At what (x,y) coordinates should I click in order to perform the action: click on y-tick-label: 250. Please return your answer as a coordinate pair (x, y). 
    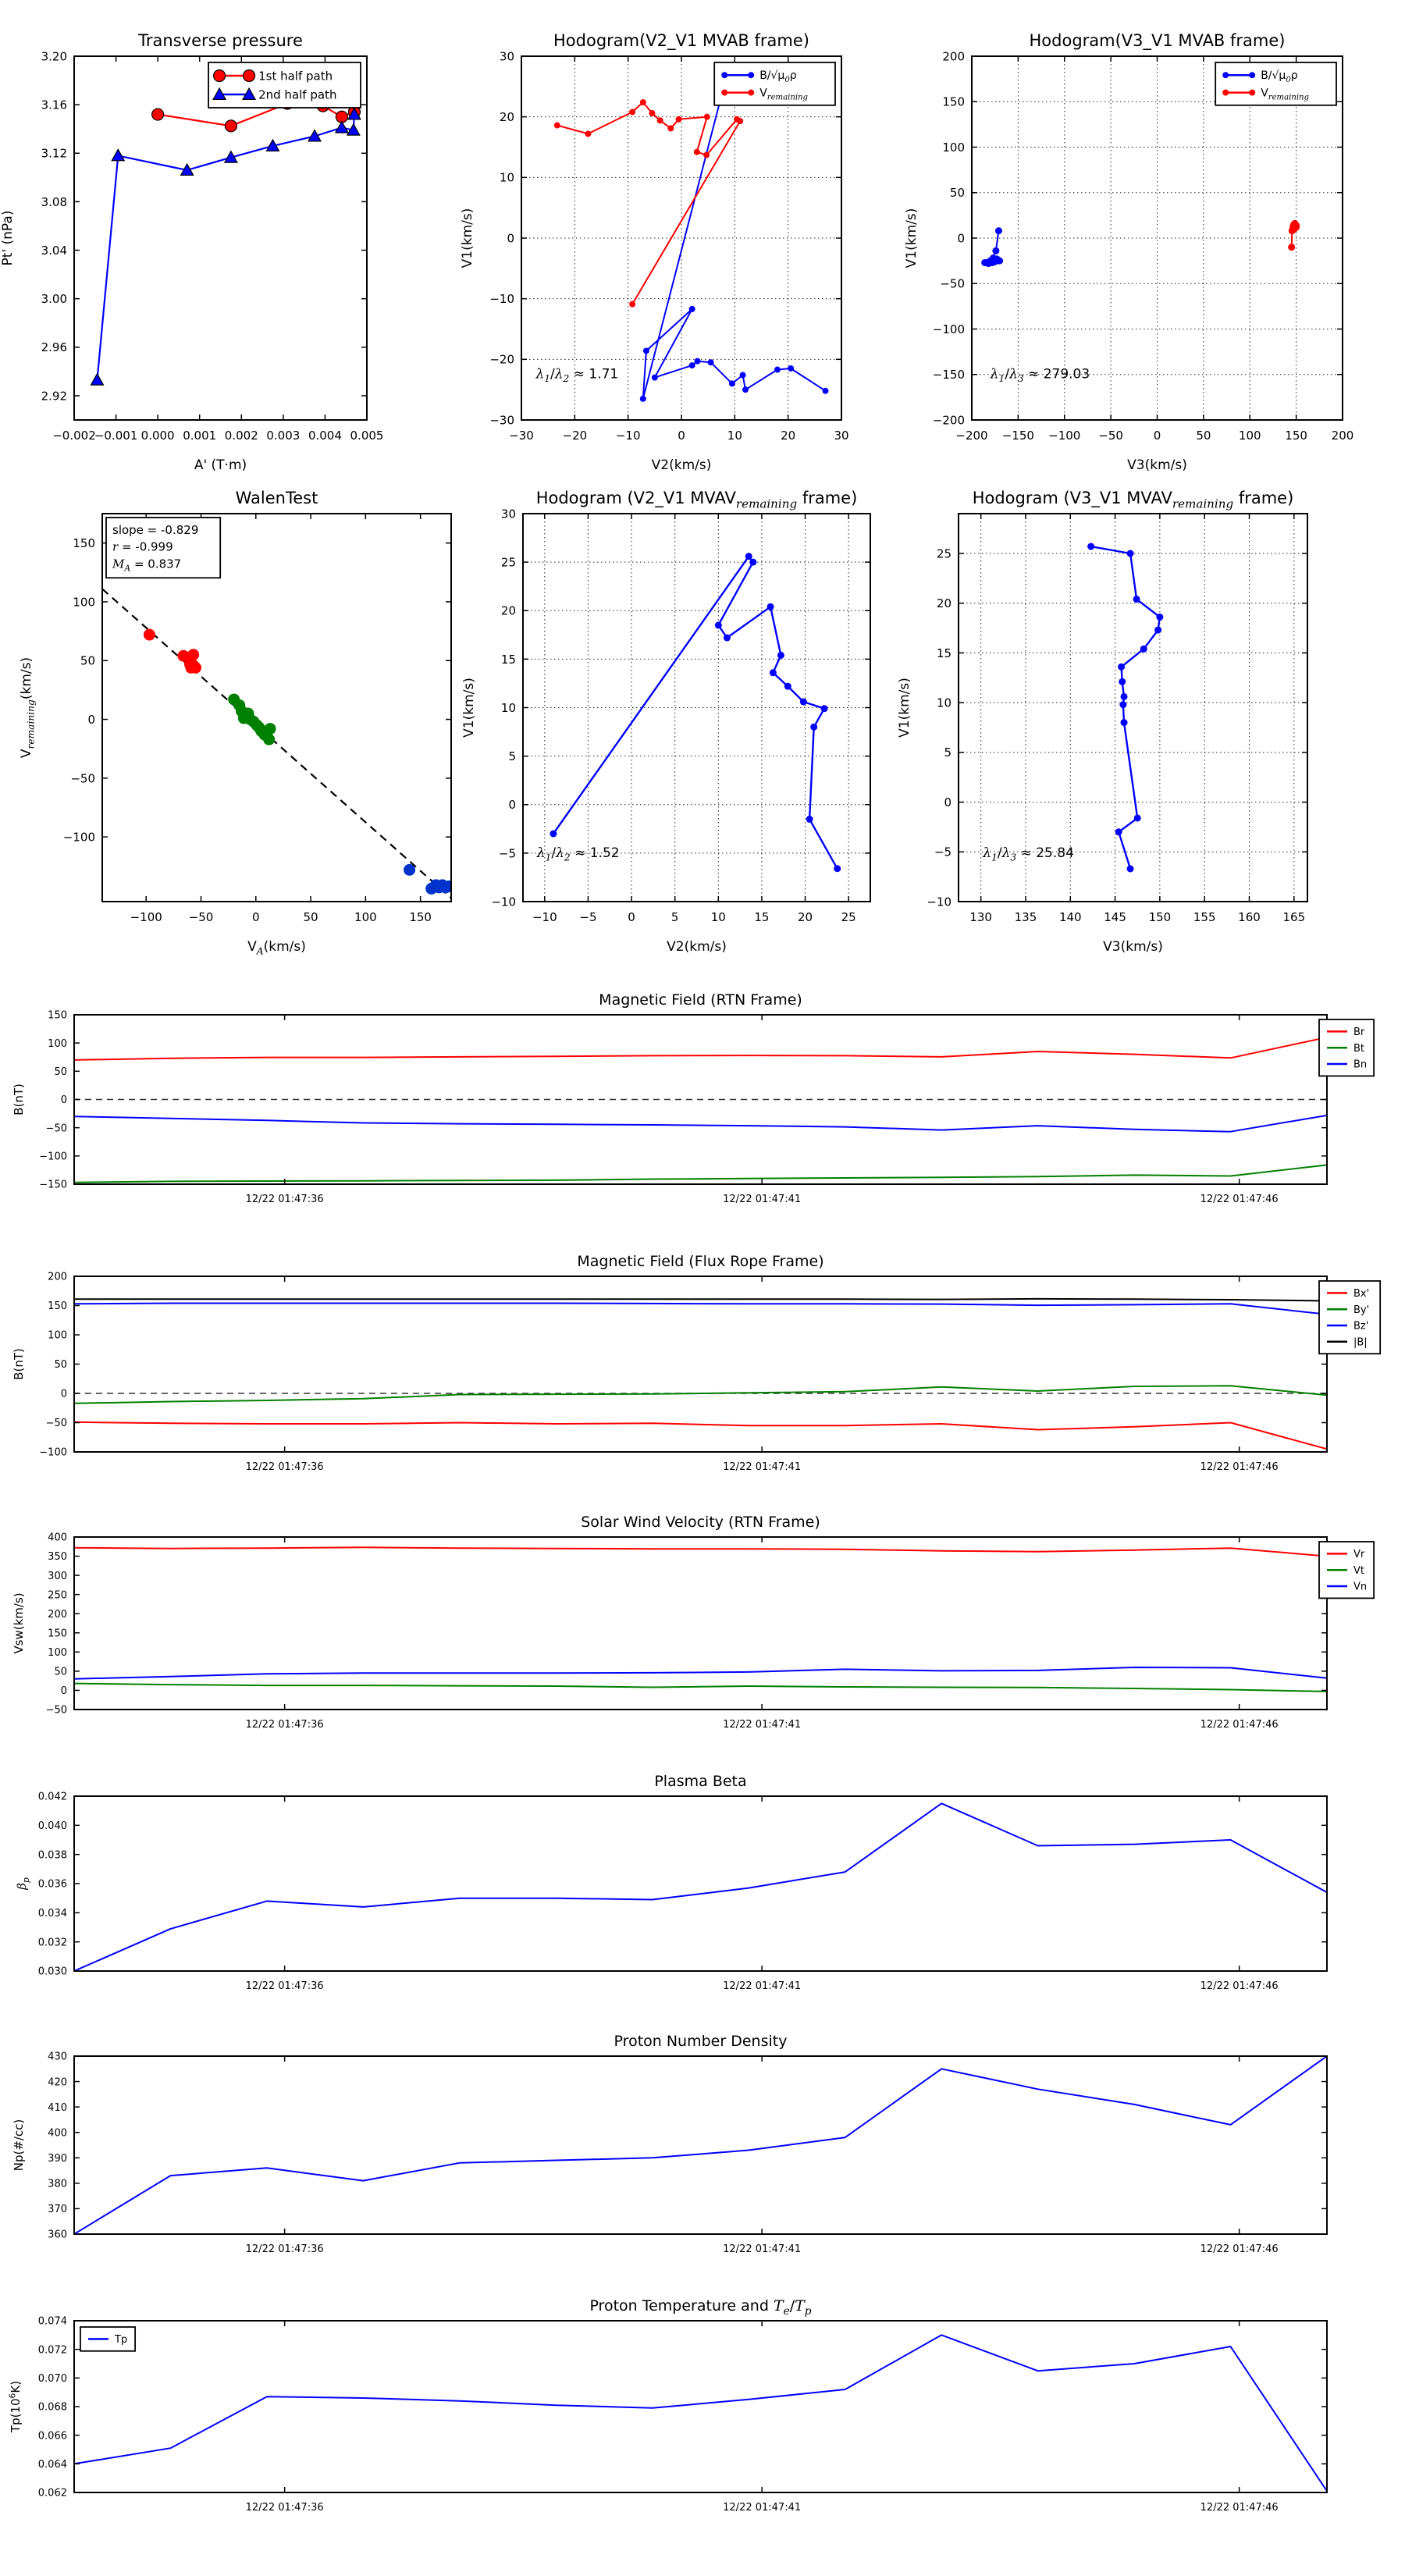
    Looking at the image, I should click on (57, 1595).